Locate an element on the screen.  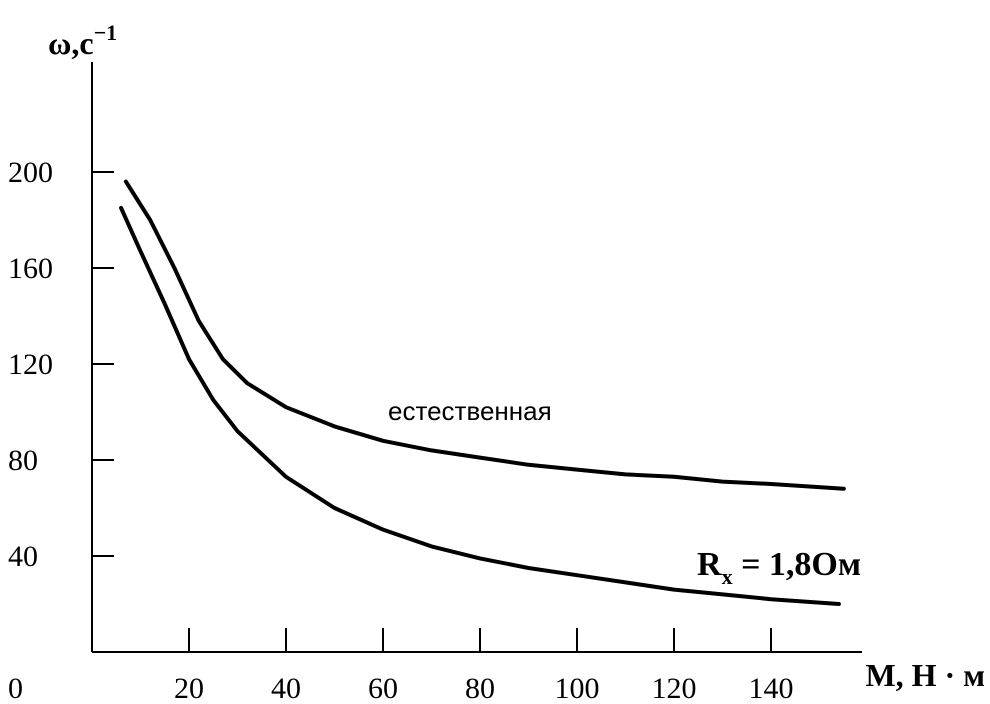
rx-curve-label-subscript: x is located at coordinates (727, 576).